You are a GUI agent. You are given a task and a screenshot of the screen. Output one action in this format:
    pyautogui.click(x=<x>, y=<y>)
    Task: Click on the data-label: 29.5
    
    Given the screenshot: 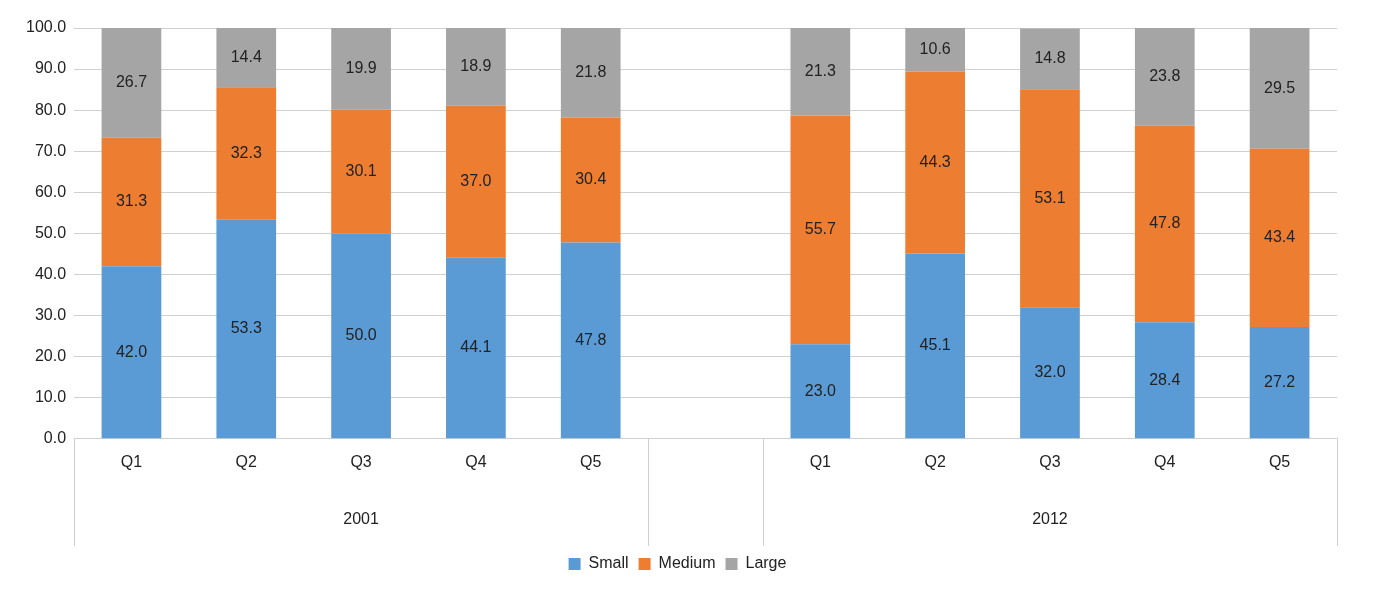 What is the action you would take?
    pyautogui.click(x=1280, y=87)
    